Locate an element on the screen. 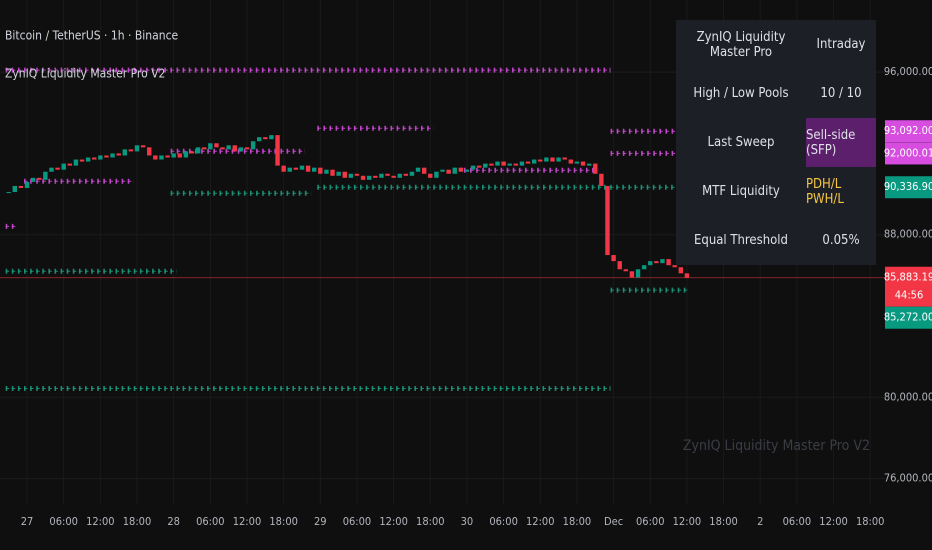 Image resolution: width=932 pixels, height=550 pixels. table-row: ZynIQ Liquidity Master Pro Intraday is located at coordinates (776, 44).